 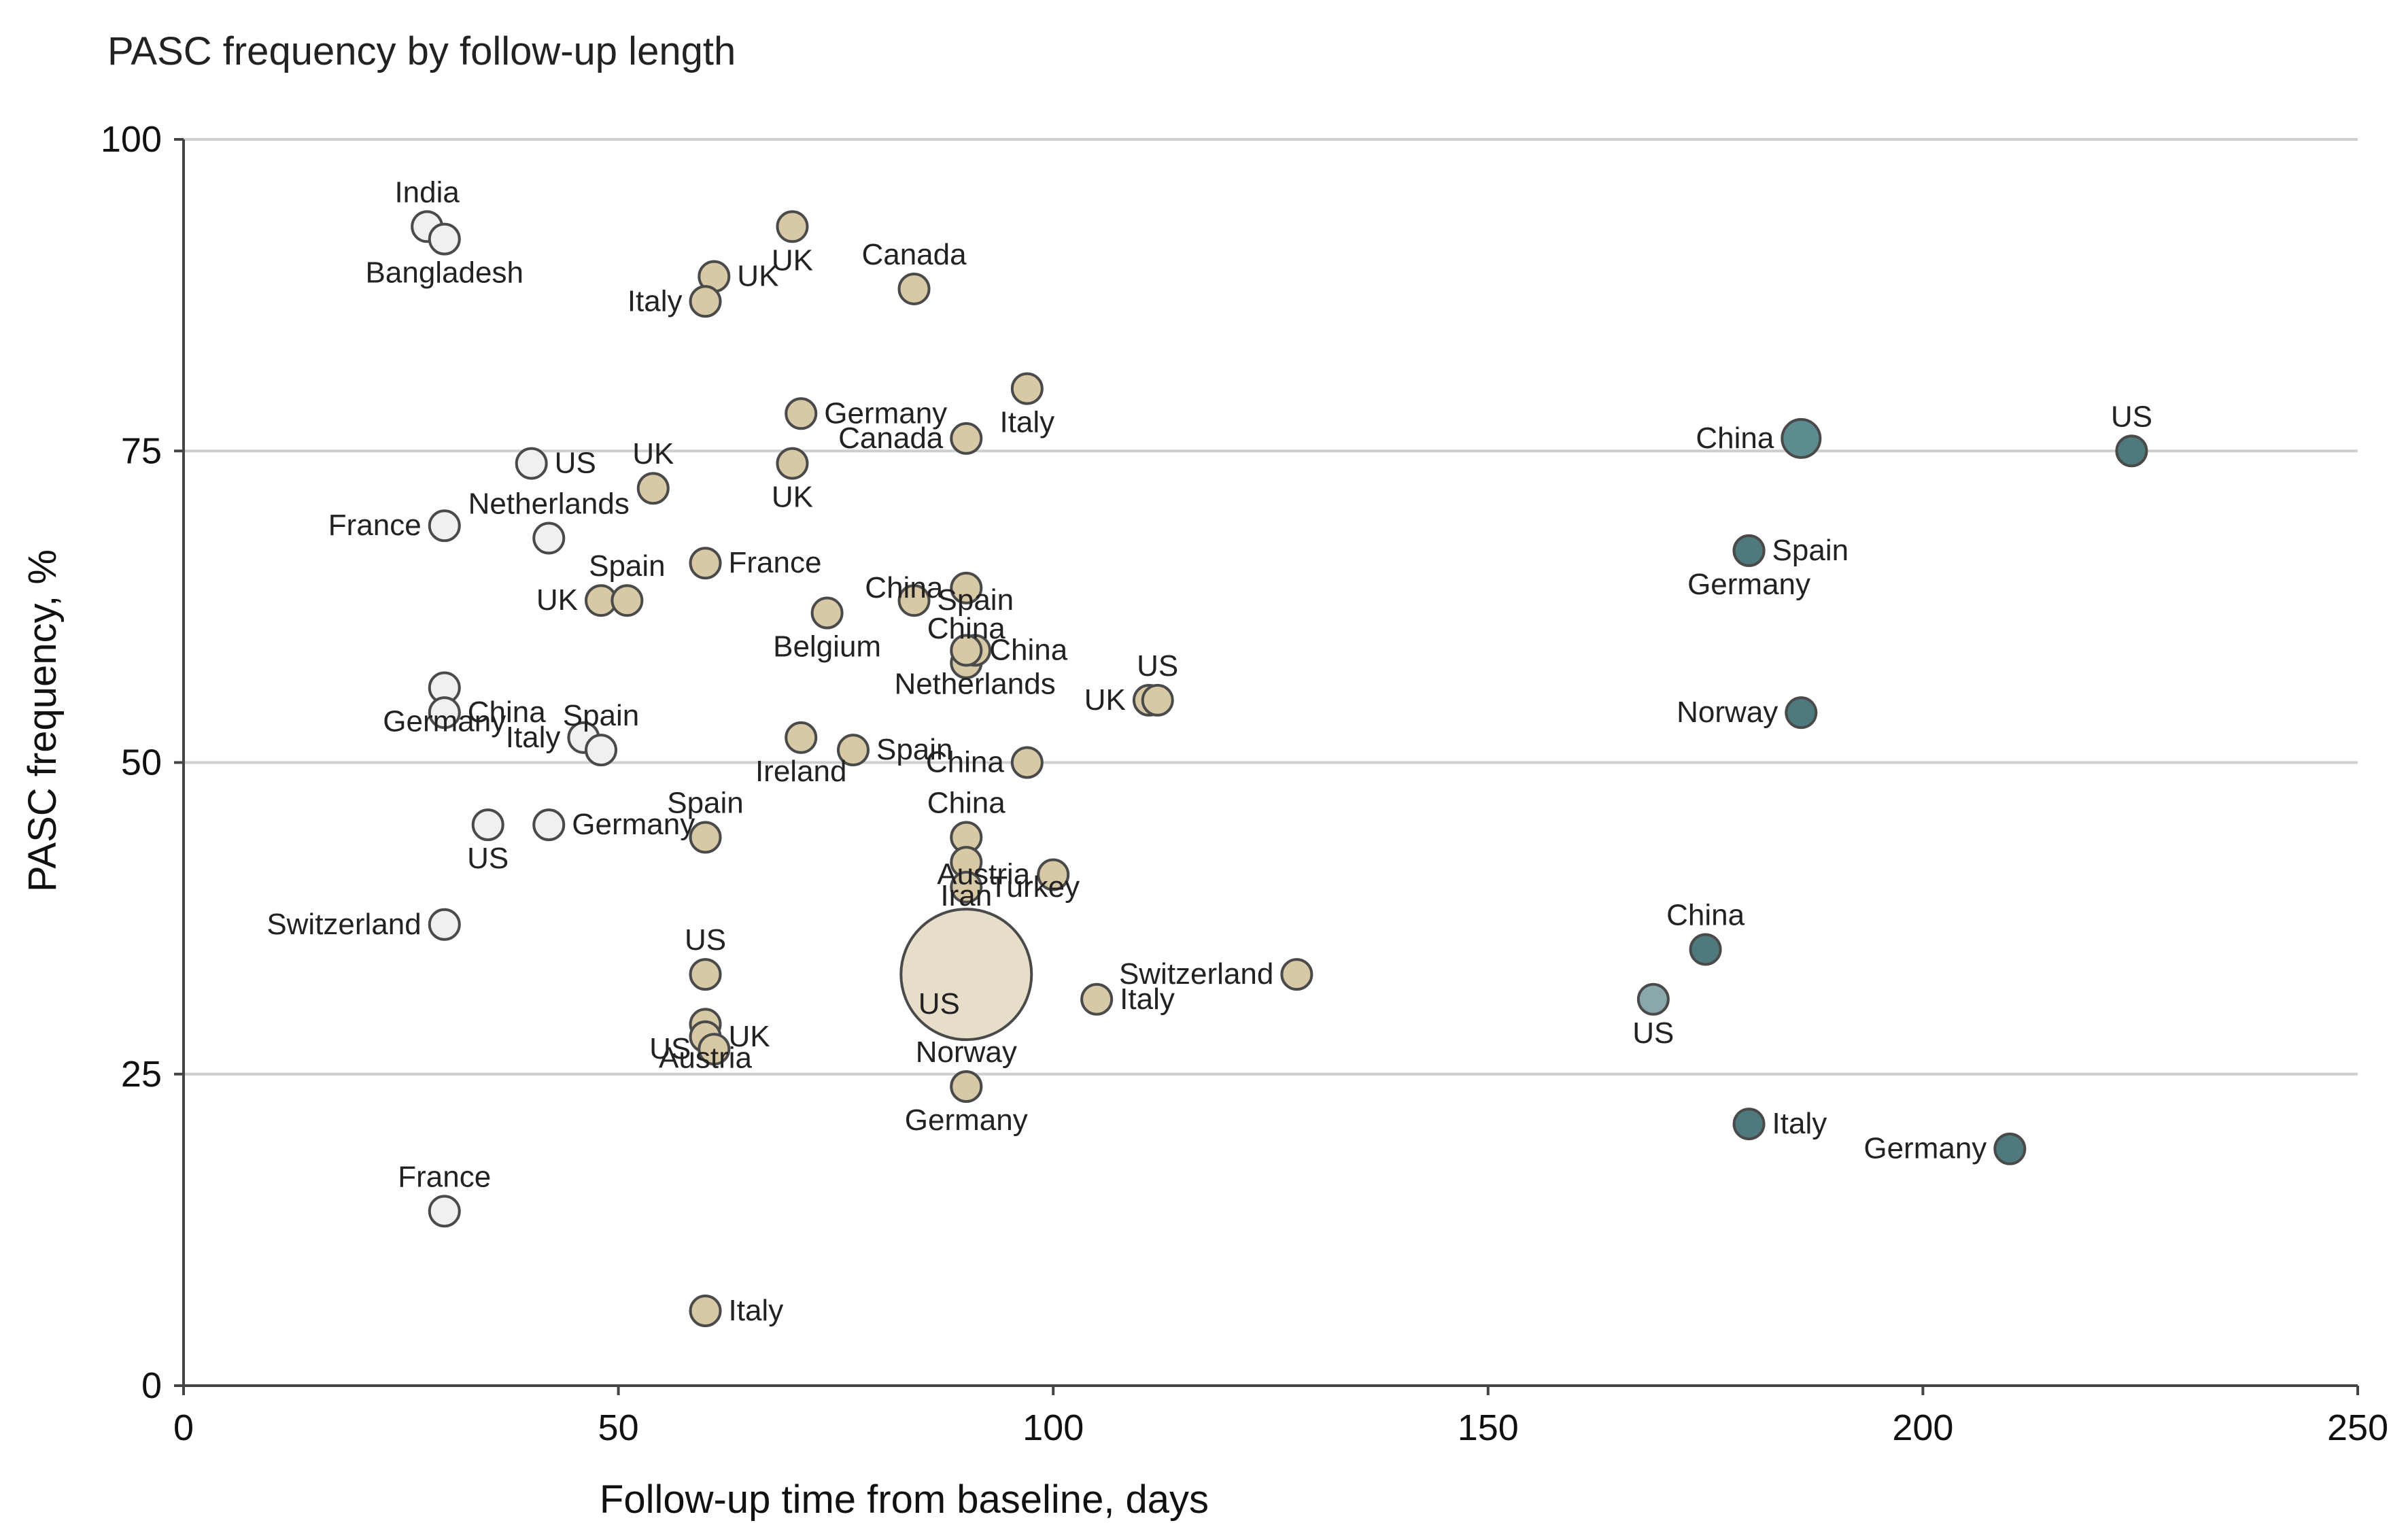 What do you see at coordinates (801, 771) in the screenshot?
I see `point-label: Ireland` at bounding box center [801, 771].